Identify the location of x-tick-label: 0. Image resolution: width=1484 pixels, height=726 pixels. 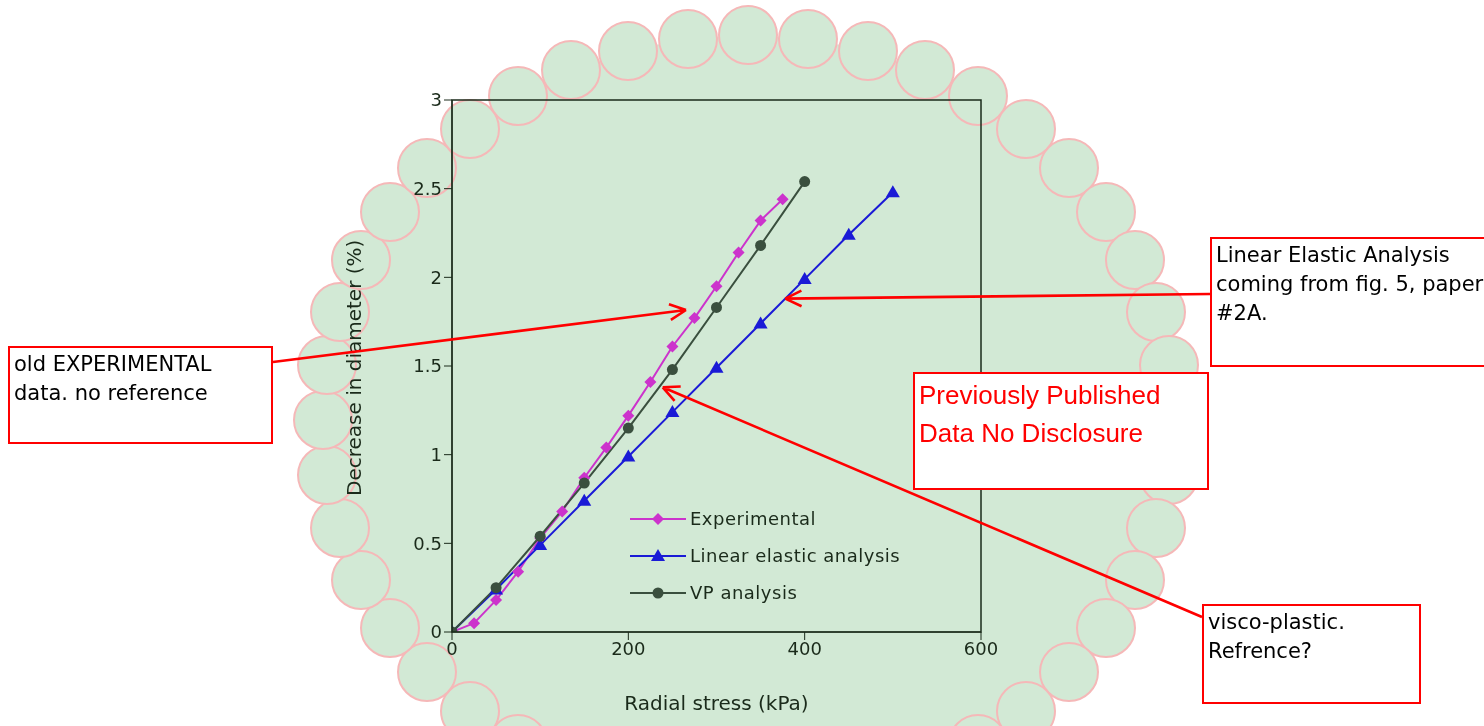
(452, 648).